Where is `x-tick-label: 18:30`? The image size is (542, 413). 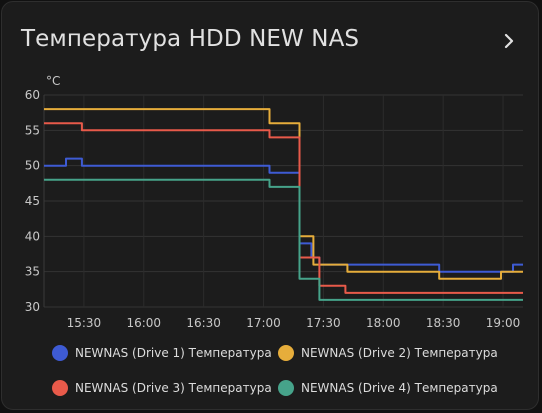
x-tick-label: 18:30 is located at coordinates (443, 323).